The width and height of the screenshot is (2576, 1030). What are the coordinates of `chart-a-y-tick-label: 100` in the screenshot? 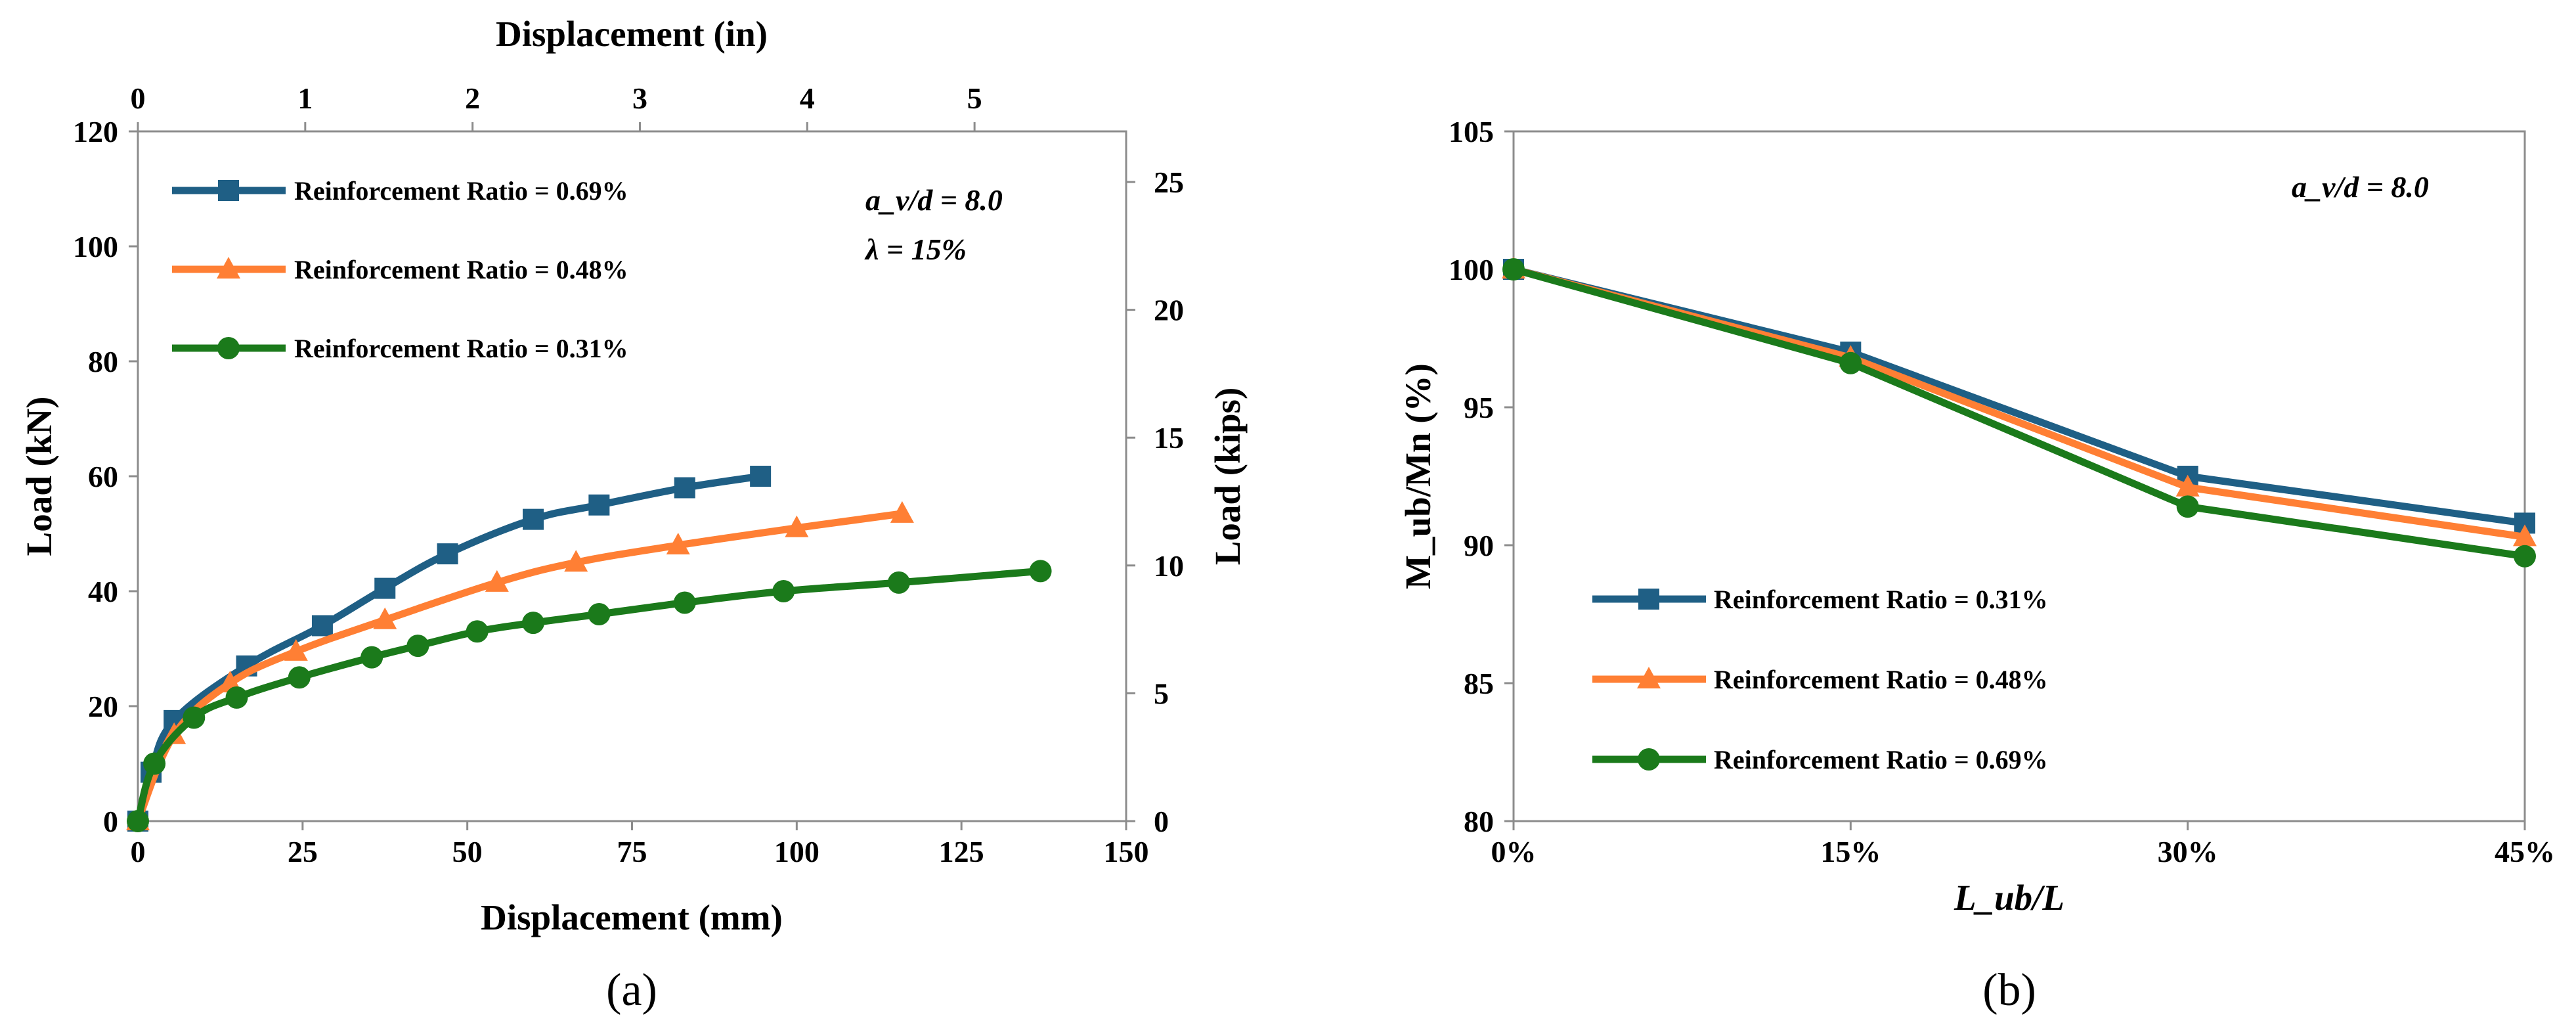 It's located at (95, 246).